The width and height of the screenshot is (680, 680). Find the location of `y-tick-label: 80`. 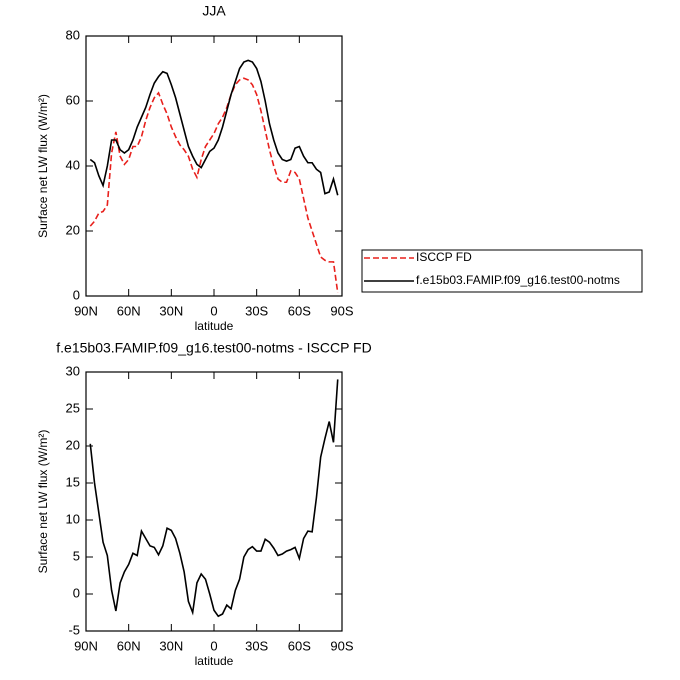

y-tick-label: 80 is located at coordinates (73, 34).